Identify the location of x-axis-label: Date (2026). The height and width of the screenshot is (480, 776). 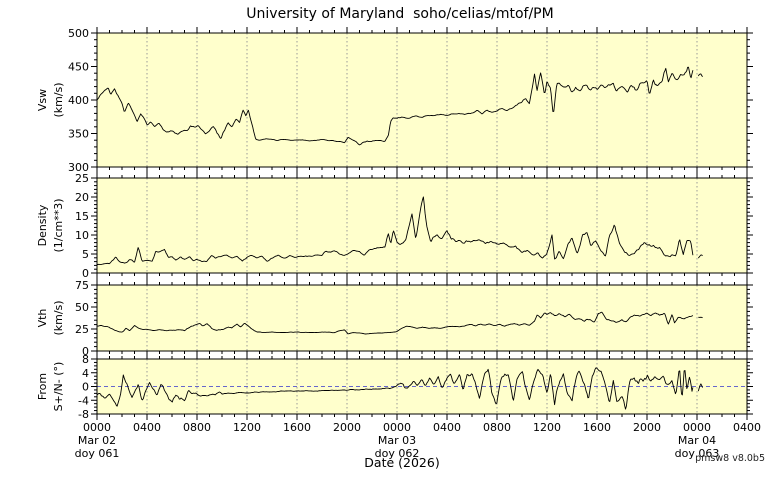
(402, 462).